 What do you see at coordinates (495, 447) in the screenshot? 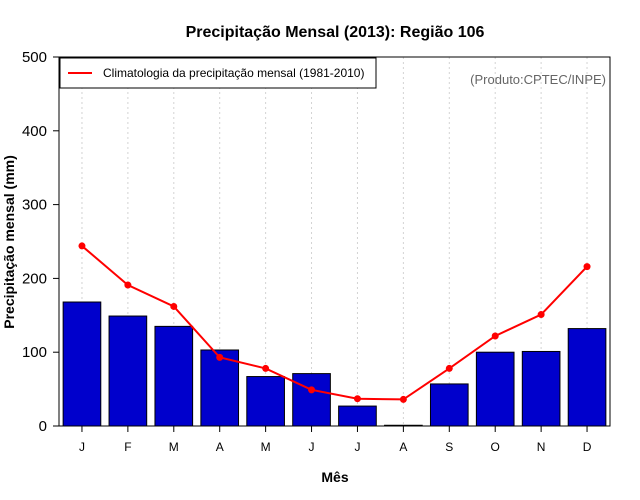
I see `x-tick-label: O` at bounding box center [495, 447].